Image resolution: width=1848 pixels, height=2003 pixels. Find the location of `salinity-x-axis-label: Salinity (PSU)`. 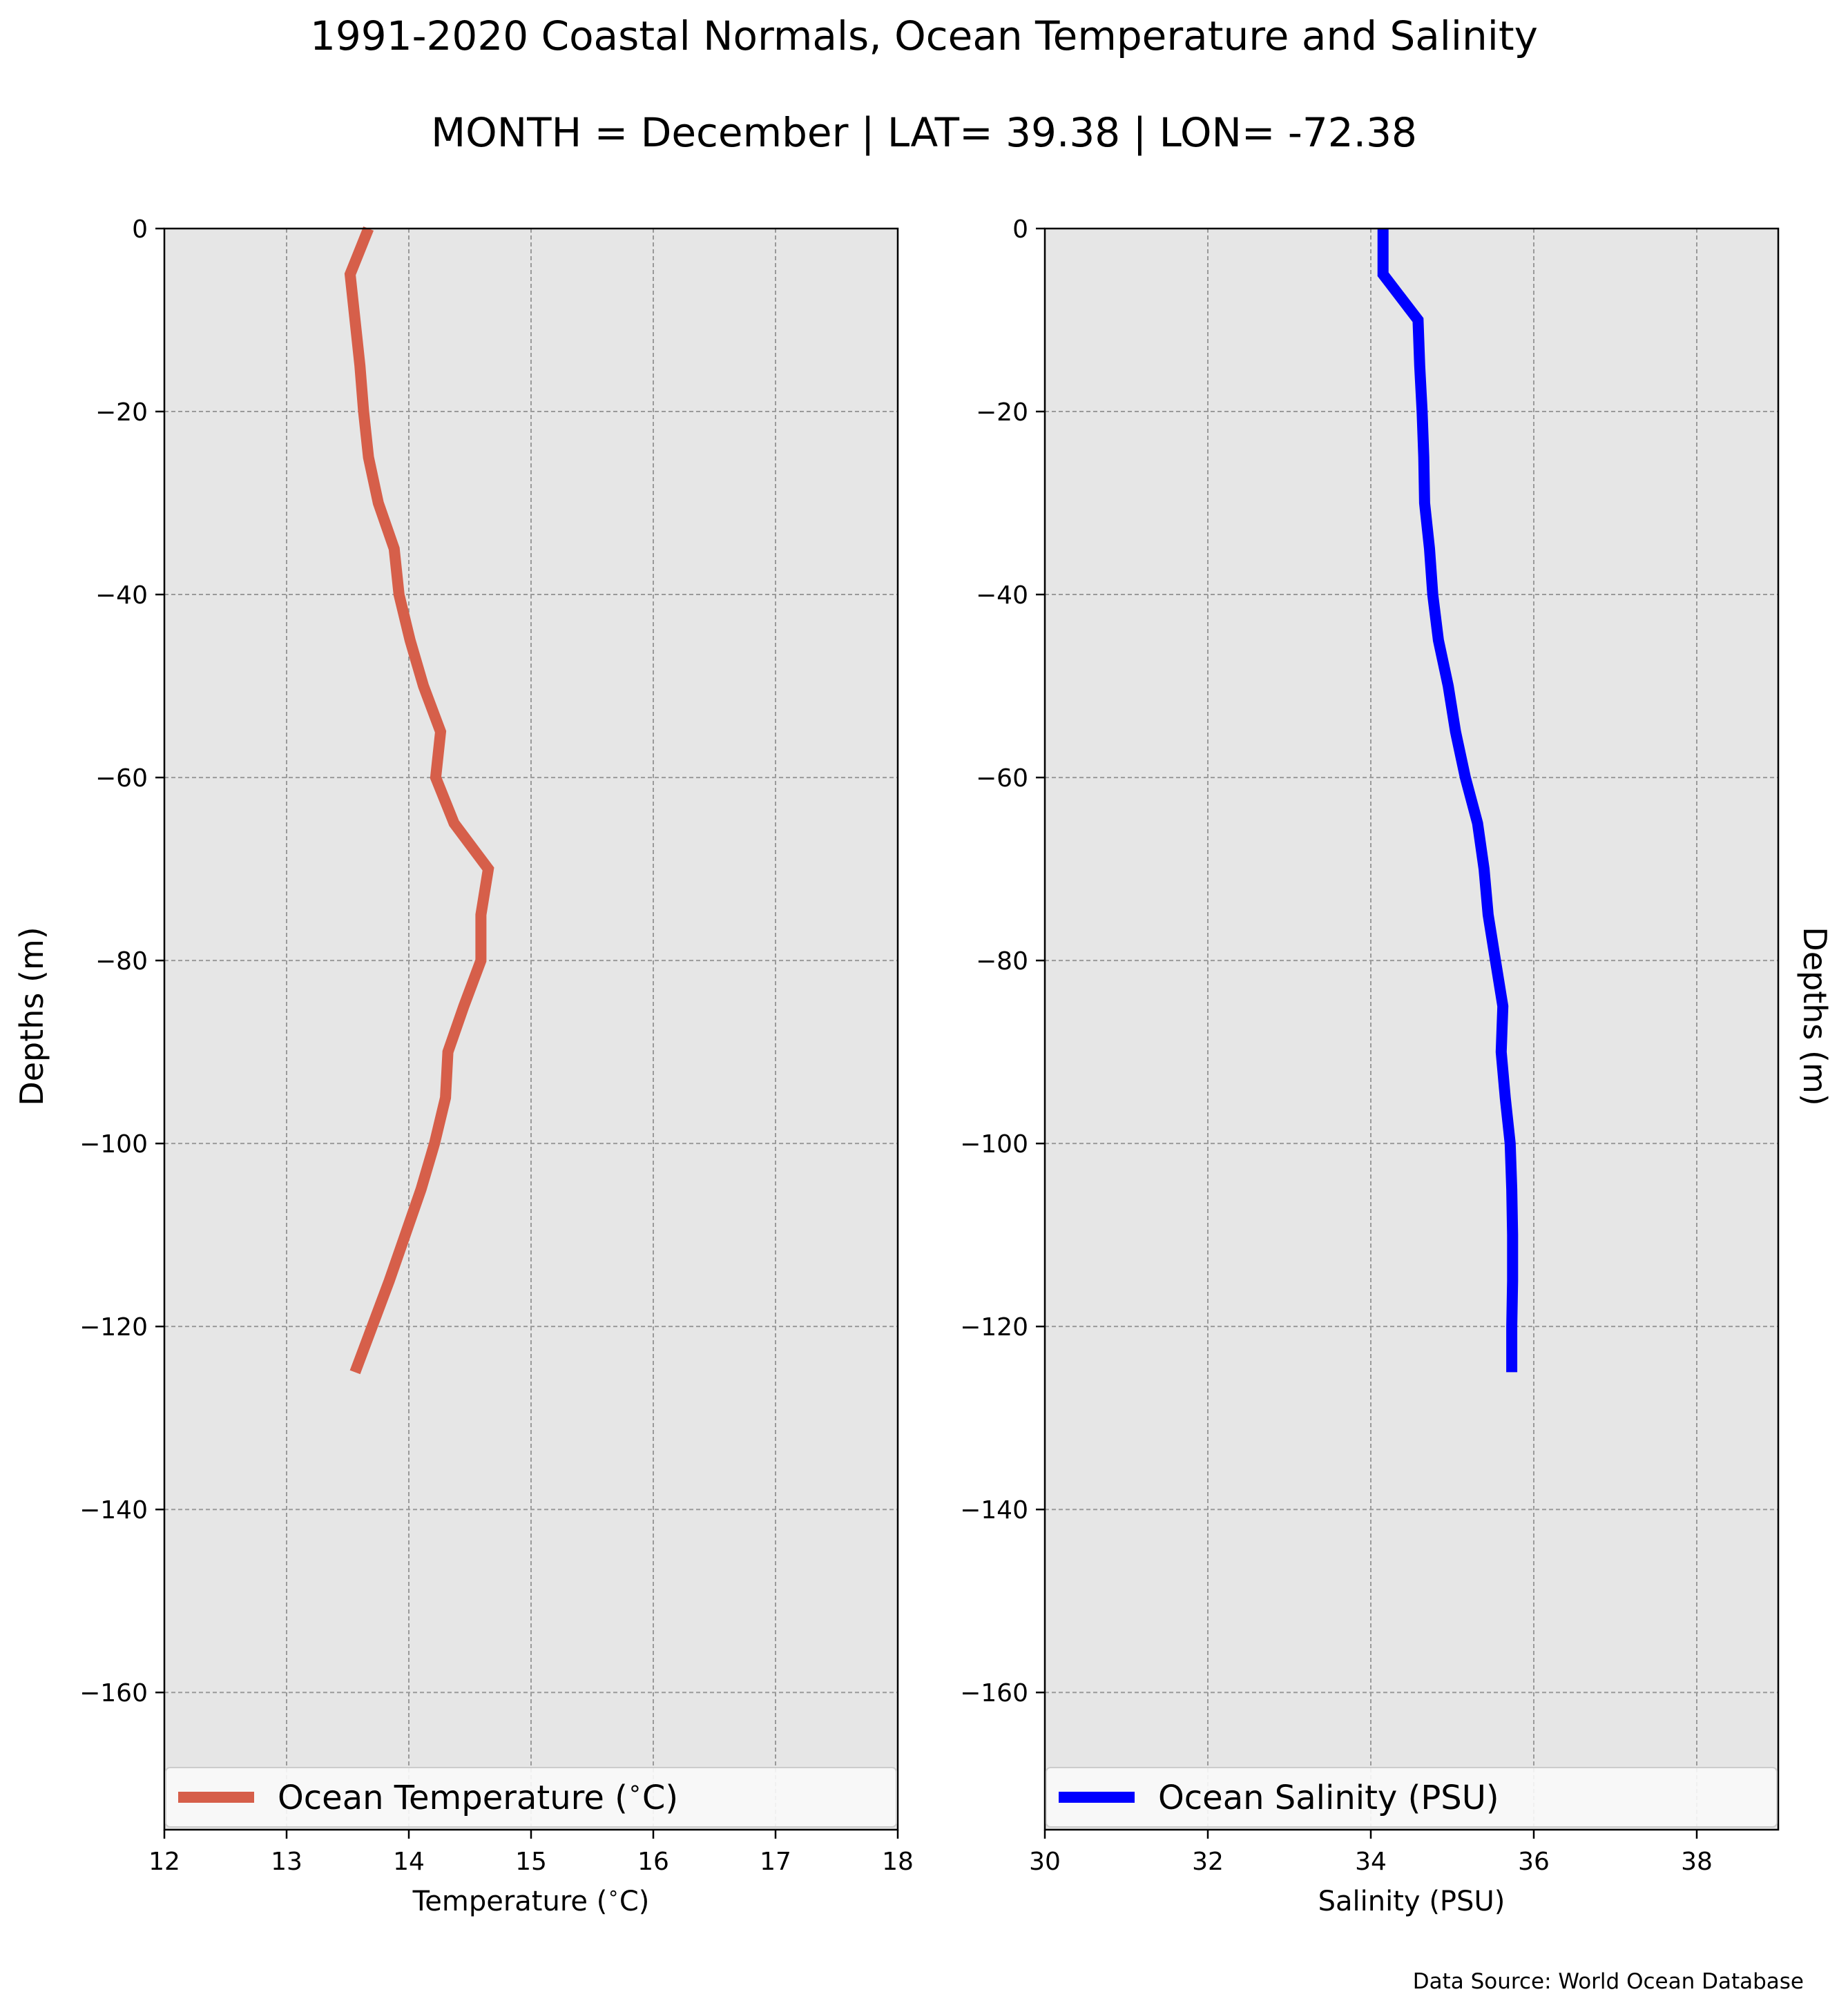

salinity-x-axis-label: Salinity (PSU) is located at coordinates (1411, 1902).